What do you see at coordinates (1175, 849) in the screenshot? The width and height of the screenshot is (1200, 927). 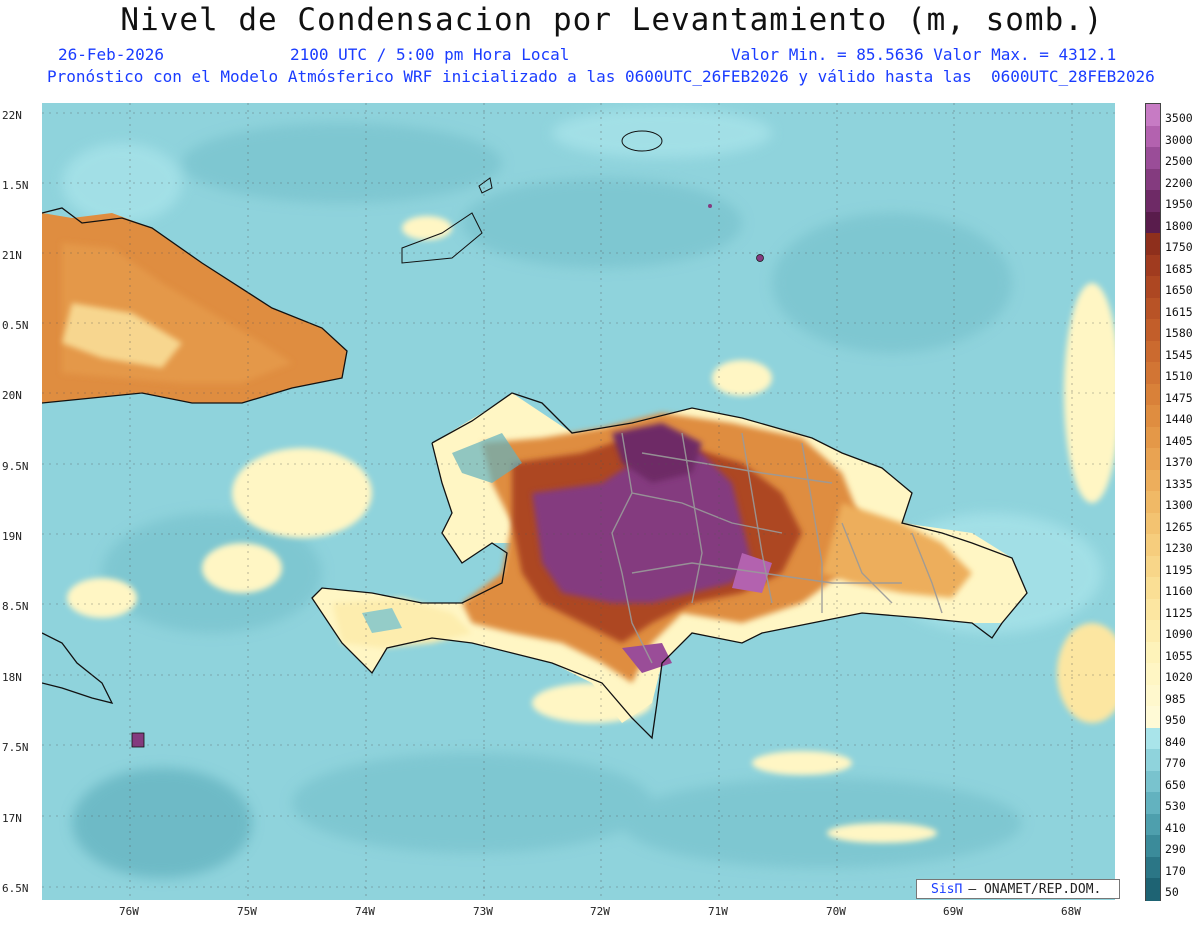 I see `colorbar-level-label: 290` at bounding box center [1175, 849].